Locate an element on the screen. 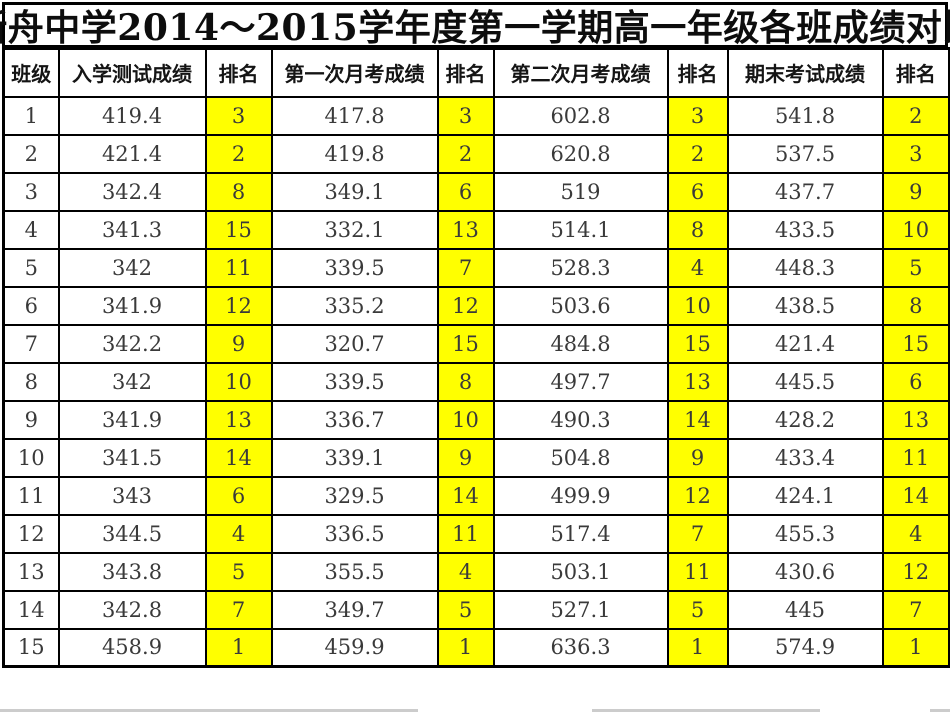 Image resolution: width=950 pixels, height=713 pixels. cell-rank-3: 4 is located at coordinates (697, 267).